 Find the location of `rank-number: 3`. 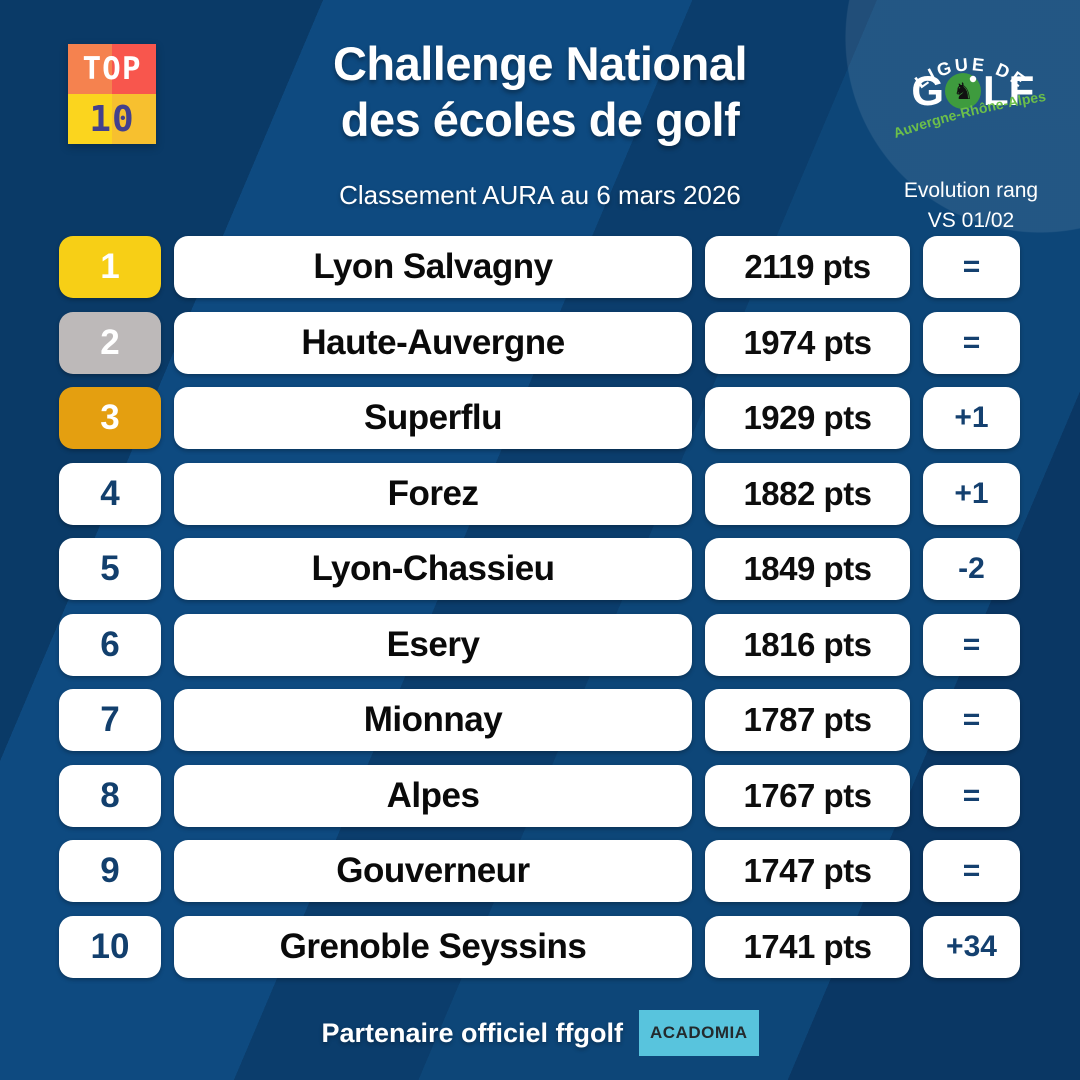

rank-number: 3 is located at coordinates (110, 417).